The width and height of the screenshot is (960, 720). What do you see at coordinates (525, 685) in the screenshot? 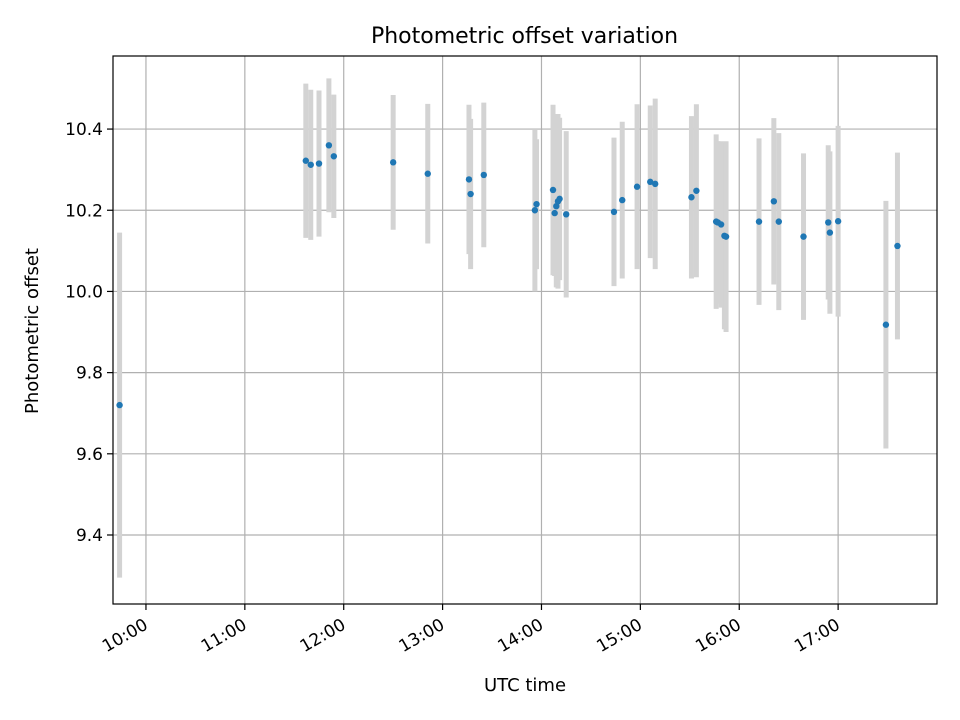
I see `x-axis-label: UTC time` at bounding box center [525, 685].